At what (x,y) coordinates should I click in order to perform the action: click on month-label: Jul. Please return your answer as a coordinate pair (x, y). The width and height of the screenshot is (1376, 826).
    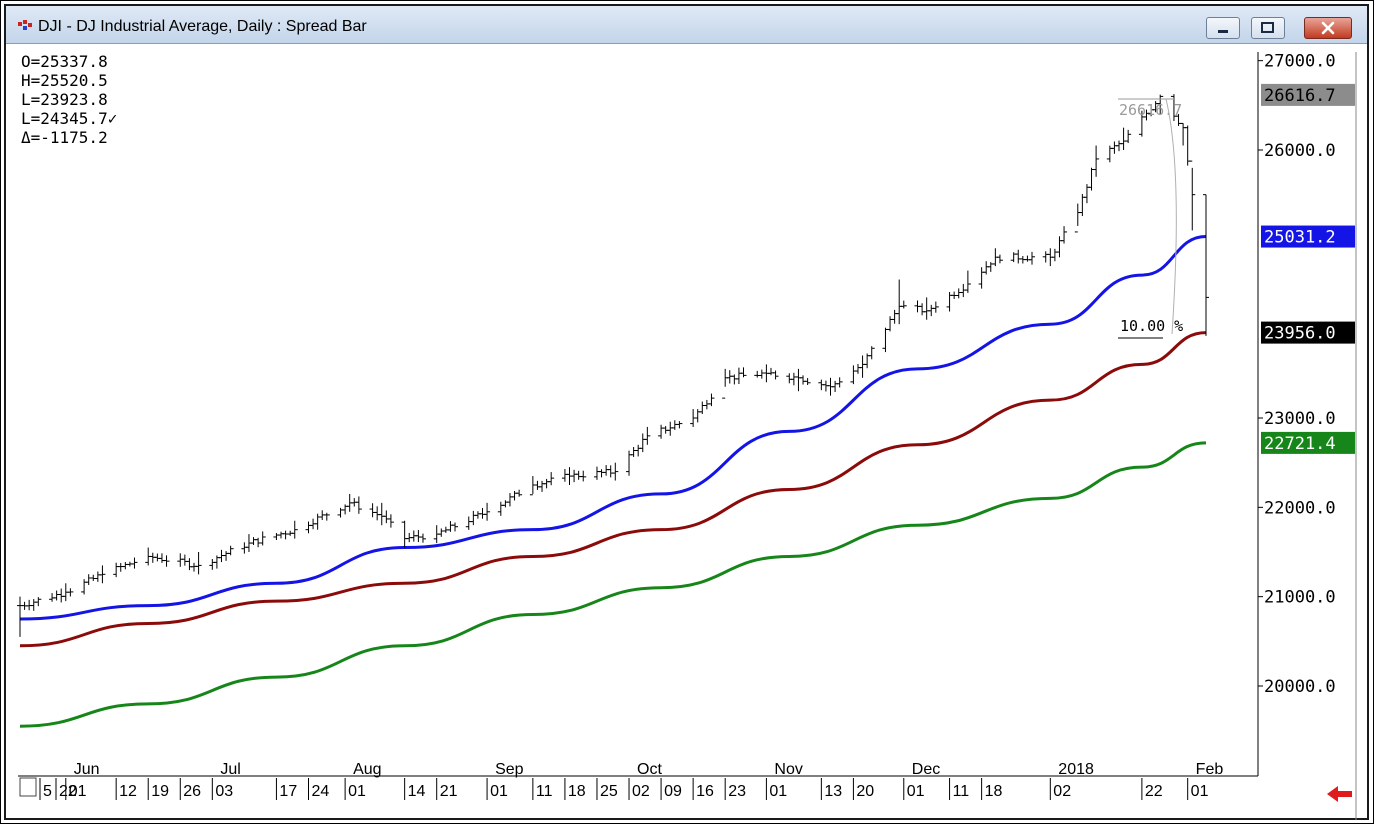
    Looking at the image, I should click on (230, 769).